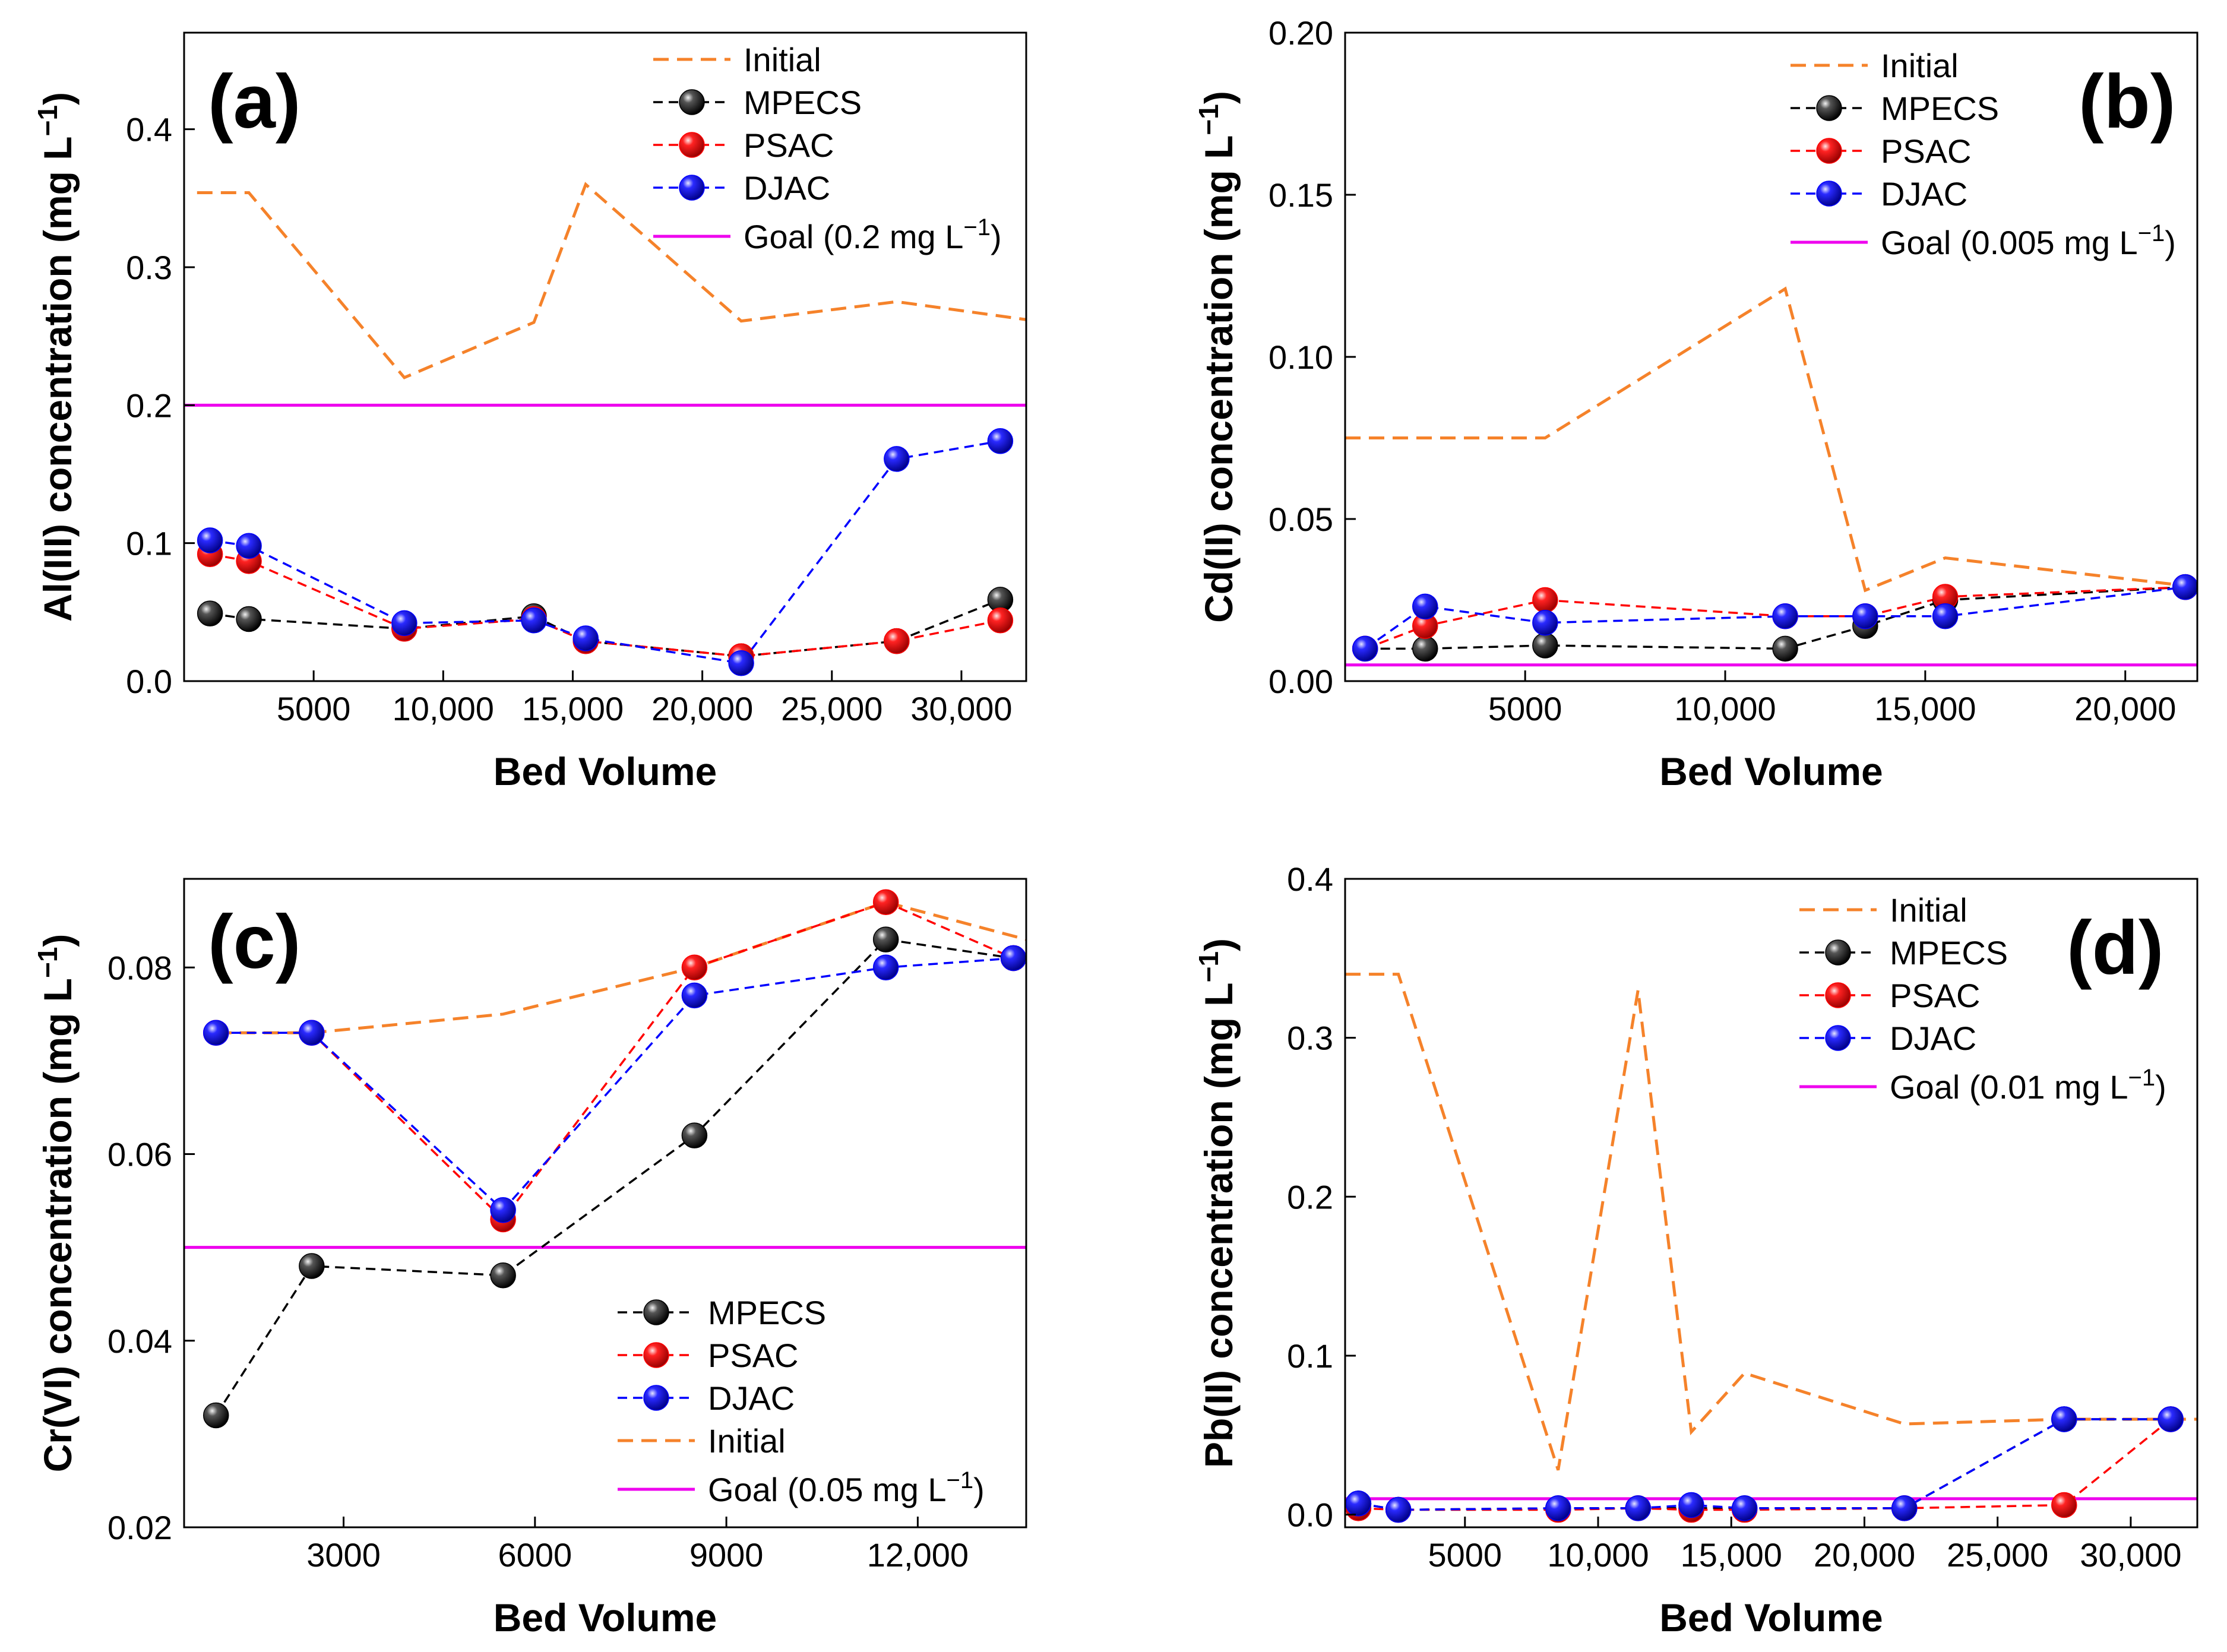 Image resolution: width=2227 pixels, height=1652 pixels. Describe the element at coordinates (56, 1203) in the screenshot. I see `y-axis-label: Cr(VI) concentration (mg L−1)` at that location.